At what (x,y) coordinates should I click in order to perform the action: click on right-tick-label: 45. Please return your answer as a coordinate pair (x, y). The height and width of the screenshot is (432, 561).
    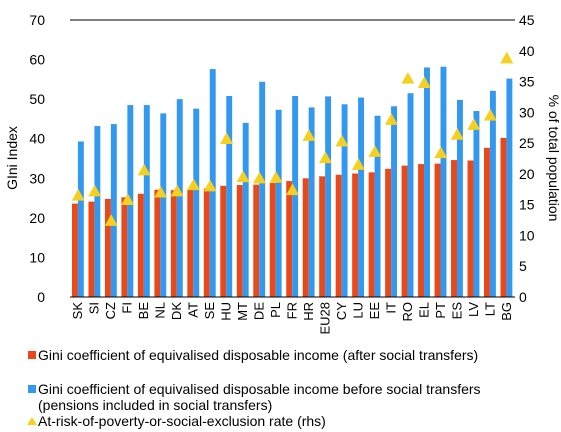
    Looking at the image, I should click on (527, 20).